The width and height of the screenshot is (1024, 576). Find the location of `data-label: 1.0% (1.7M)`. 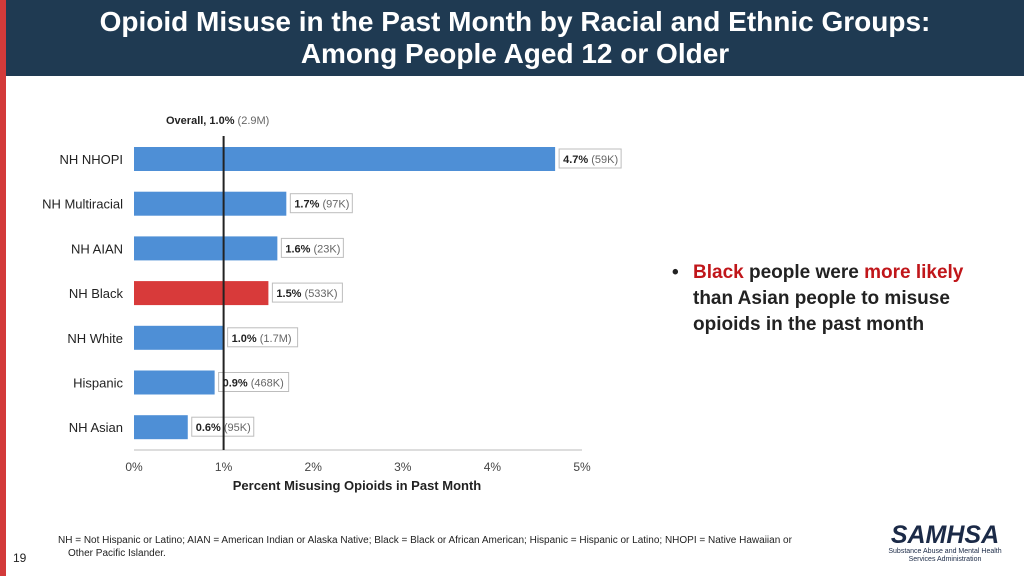

data-label: 1.0% (1.7M) is located at coordinates (262, 339).